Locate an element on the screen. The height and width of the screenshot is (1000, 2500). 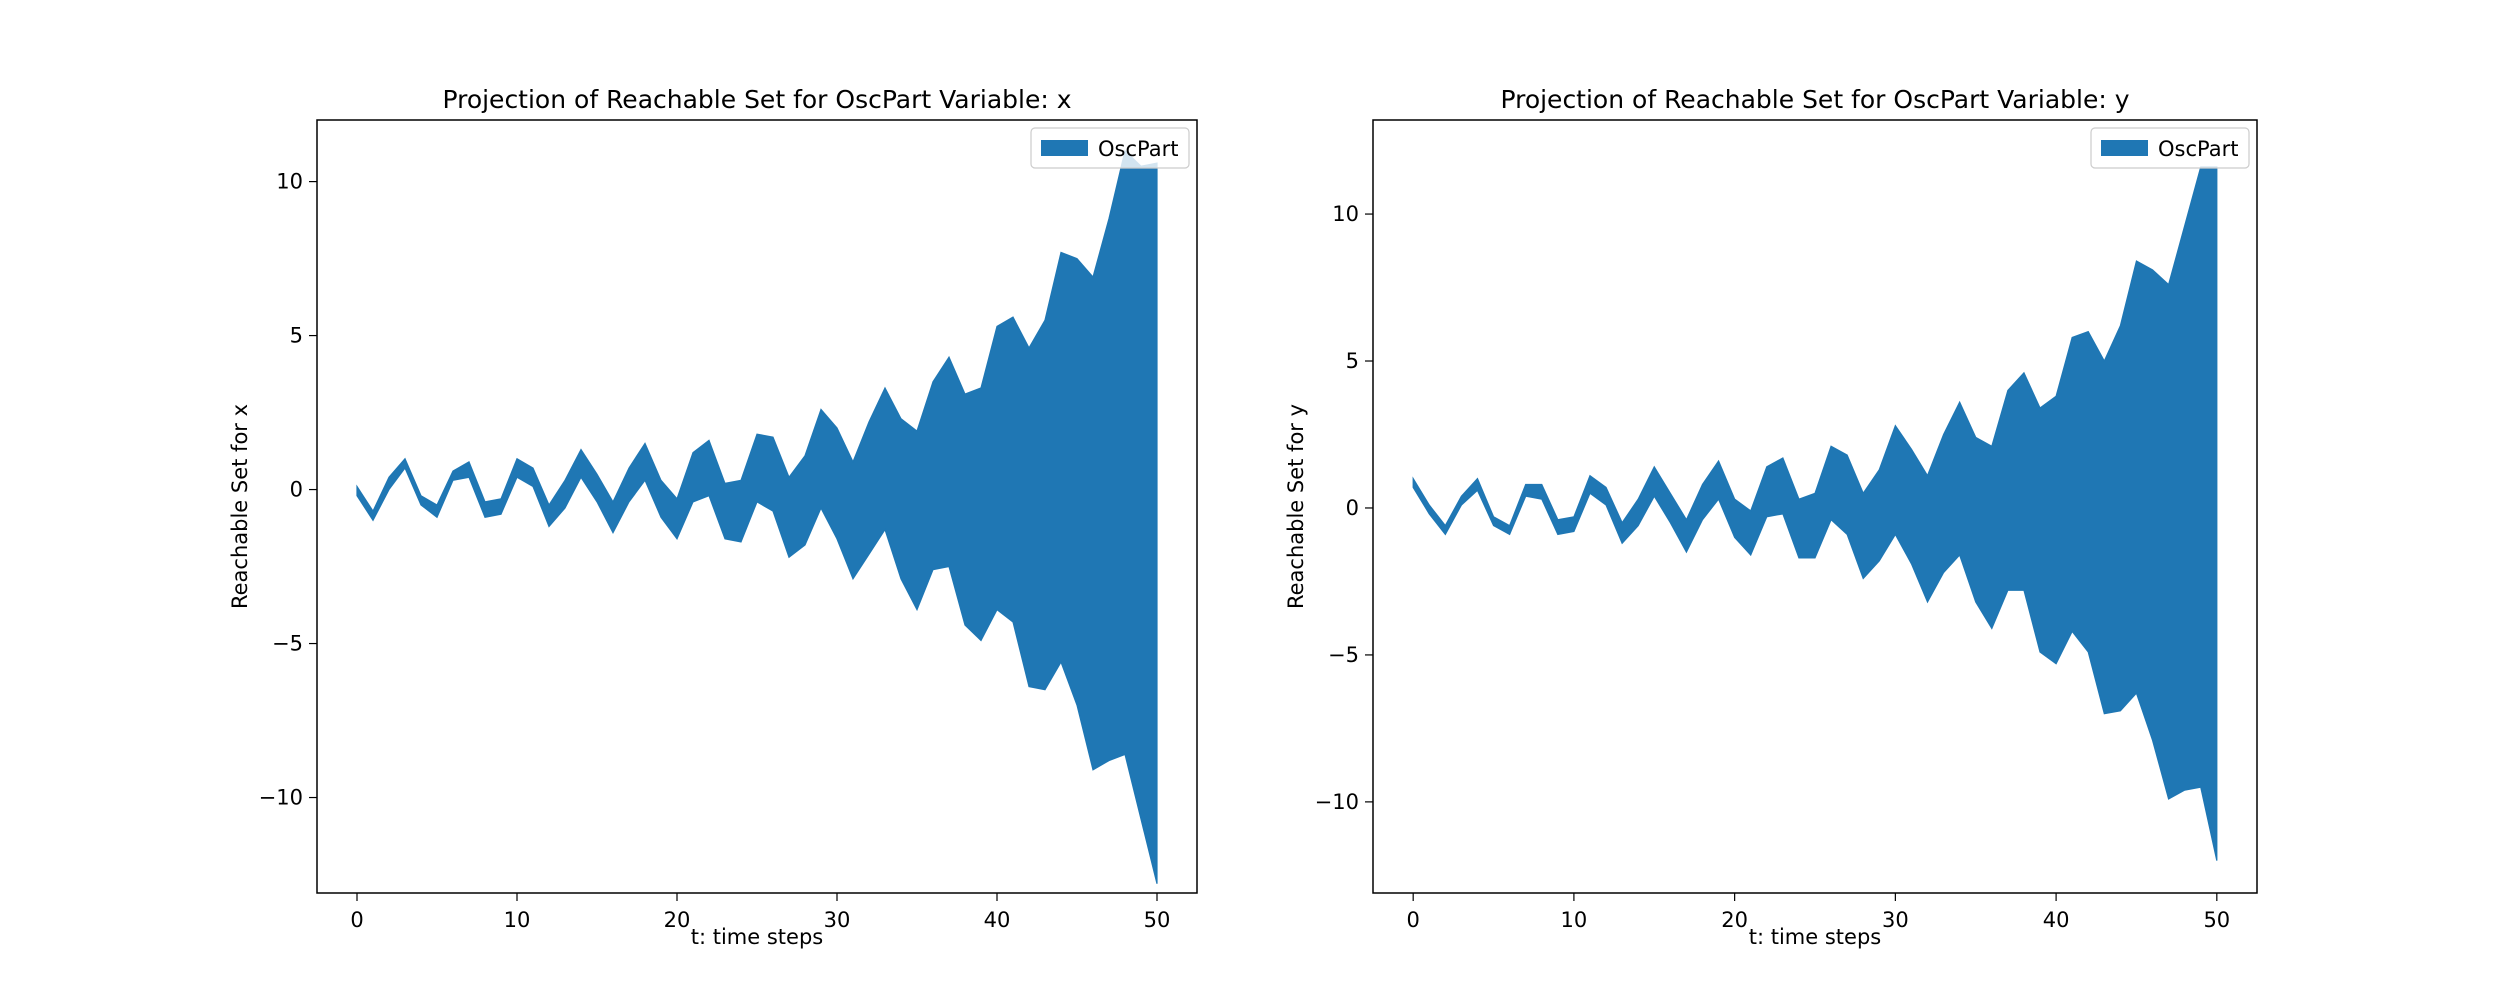
y-axis-label: Reachable Set for y is located at coordinates (1296, 506).